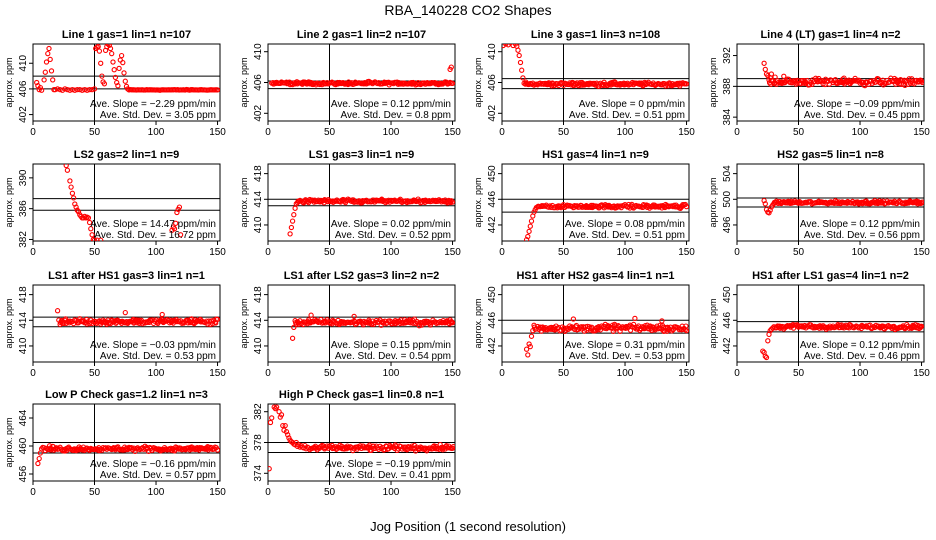  I want to click on y-tick-label: 442, so click(727, 345).